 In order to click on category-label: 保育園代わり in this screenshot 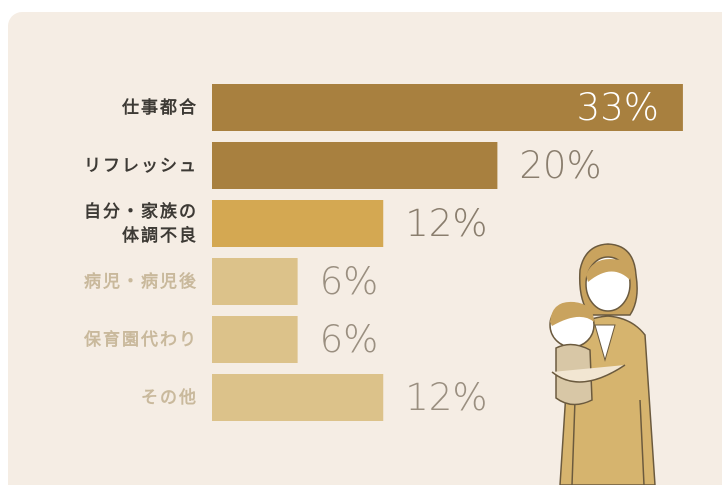, I will do `click(141, 339)`.